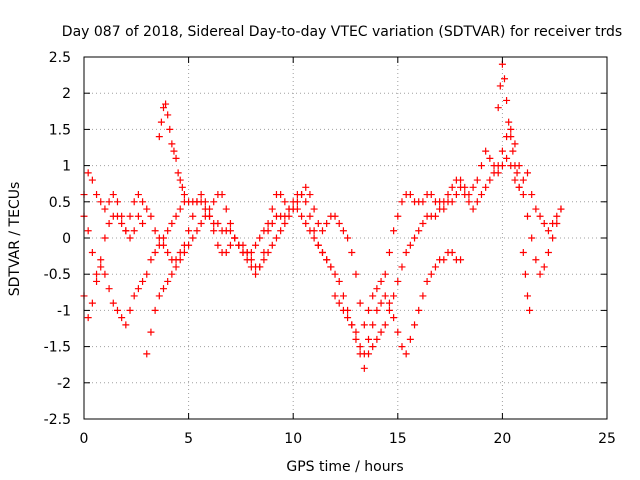 This screenshot has width=640, height=480. I want to click on y-tick-label: 1, so click(66, 167).